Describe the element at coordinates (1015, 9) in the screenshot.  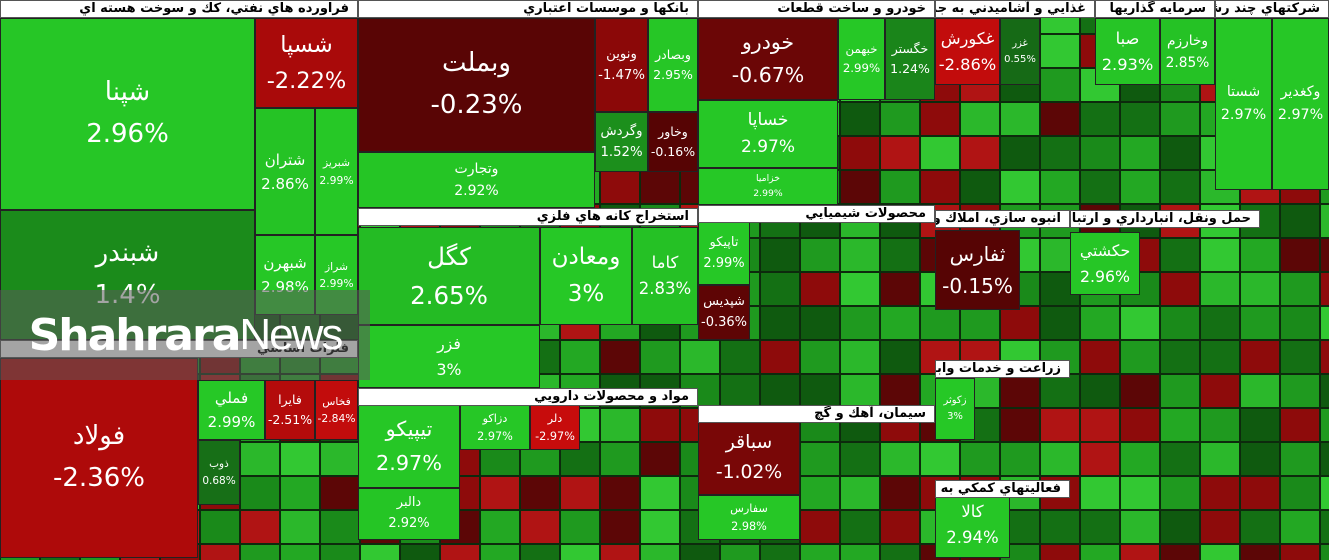
I see `sector-title: غذايي و آشاميدني به جز قند و شكر` at that location.